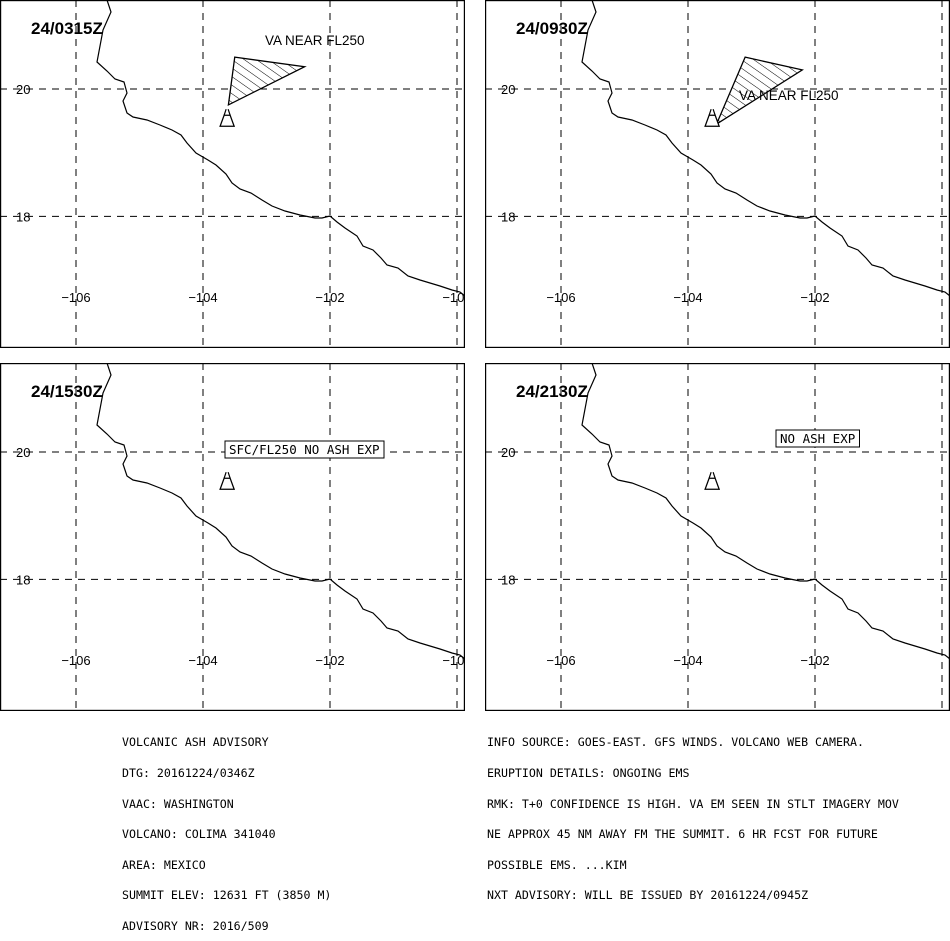 Image resolution: width=950 pixels, height=941 pixels. I want to click on ash-label: NO ASH EXP, so click(817, 438).